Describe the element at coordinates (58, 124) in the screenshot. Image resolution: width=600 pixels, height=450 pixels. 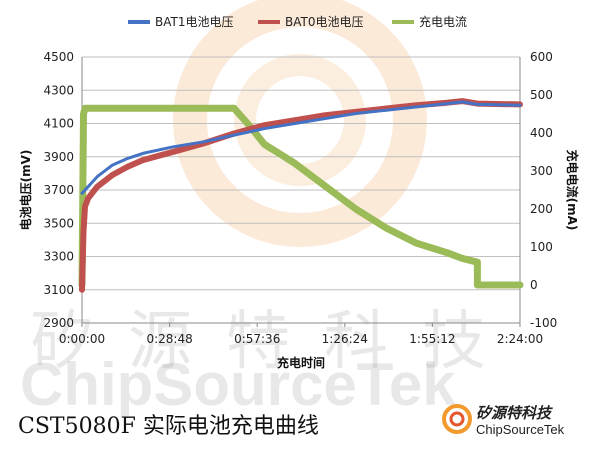
I see `y-tick-label: 4100` at that location.